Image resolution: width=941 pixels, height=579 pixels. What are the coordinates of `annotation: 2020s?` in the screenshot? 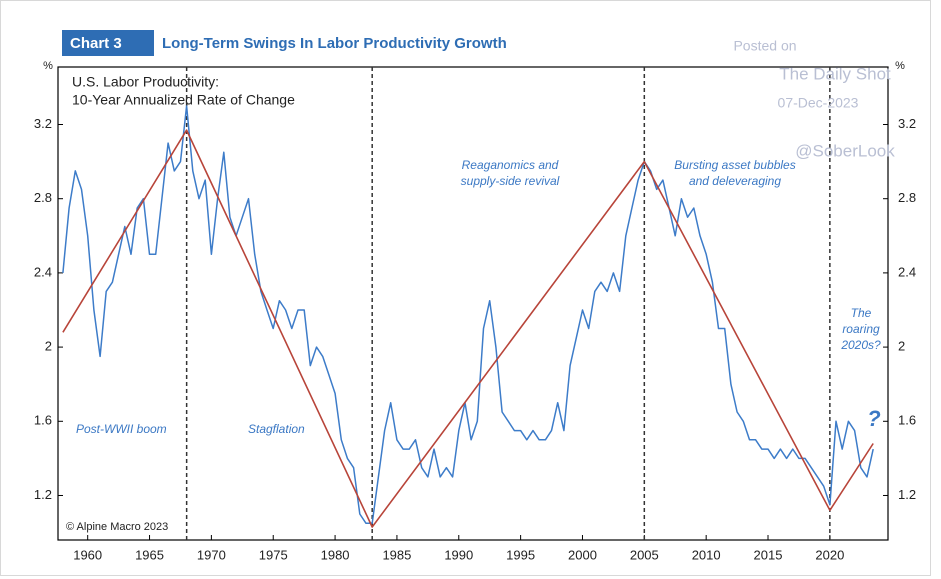 It's located at (860, 345).